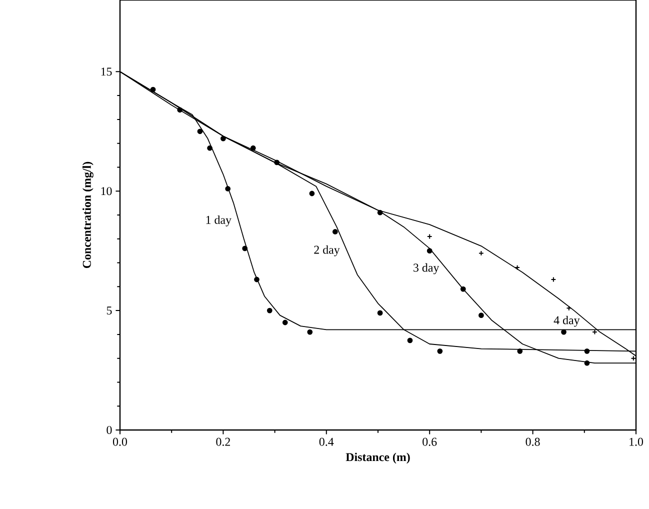  I want to click on x-tick-label: 0.8, so click(533, 442).